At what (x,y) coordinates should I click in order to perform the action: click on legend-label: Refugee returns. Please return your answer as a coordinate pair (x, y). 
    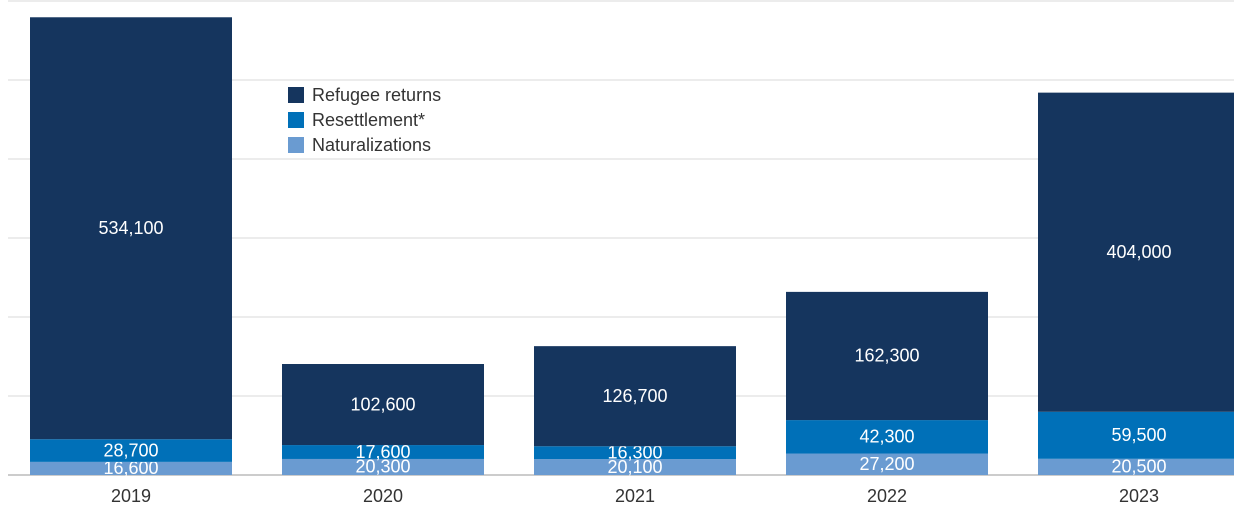
    Looking at the image, I should click on (376, 95).